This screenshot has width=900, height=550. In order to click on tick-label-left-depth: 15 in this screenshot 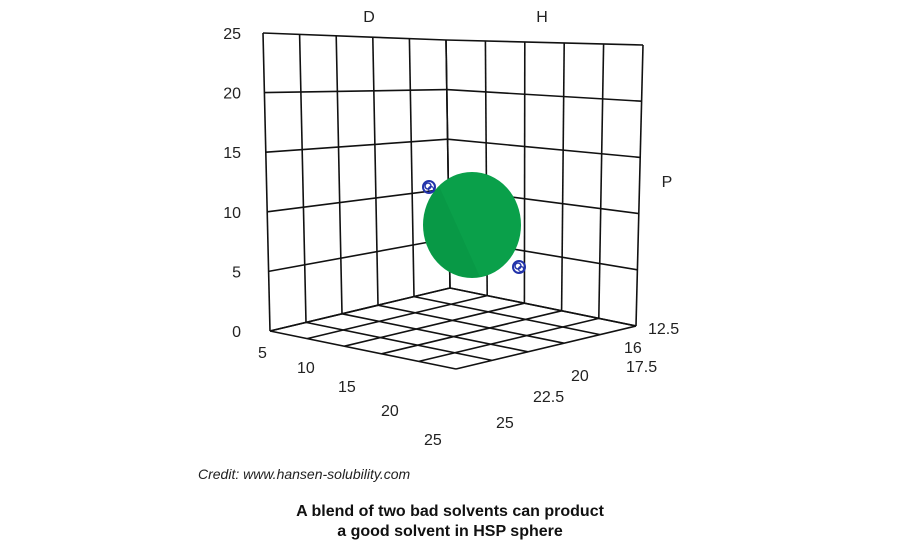, I will do `click(347, 387)`.